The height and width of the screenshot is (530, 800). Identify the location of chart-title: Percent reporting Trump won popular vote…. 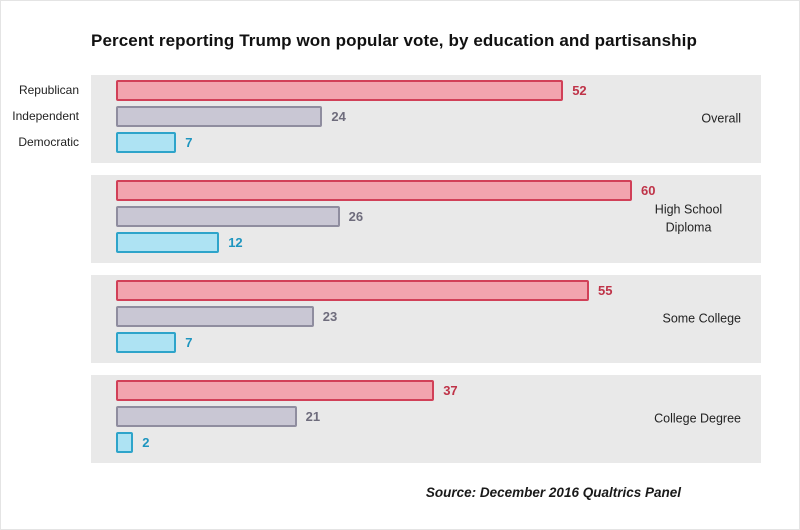
(394, 40).